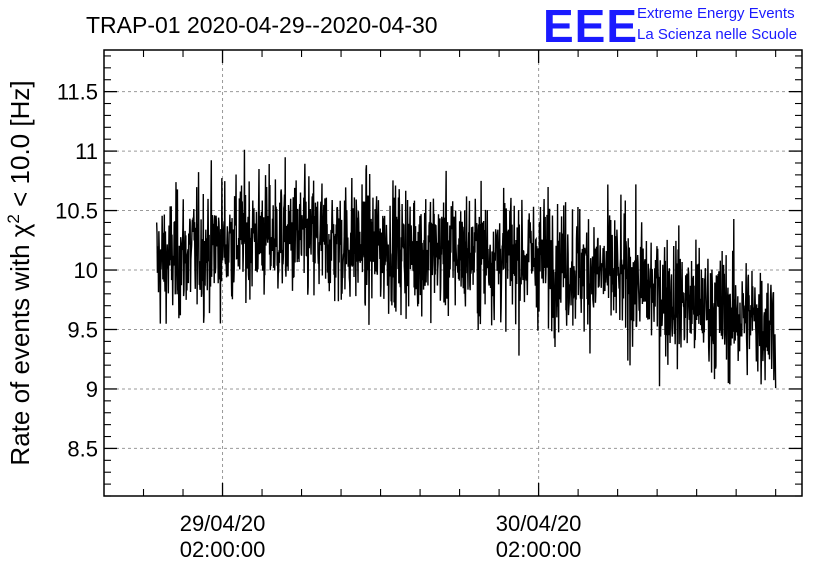 This screenshot has width=836, height=572. Describe the element at coordinates (82, 448) in the screenshot. I see `y-tick-label: 8.5` at that location.